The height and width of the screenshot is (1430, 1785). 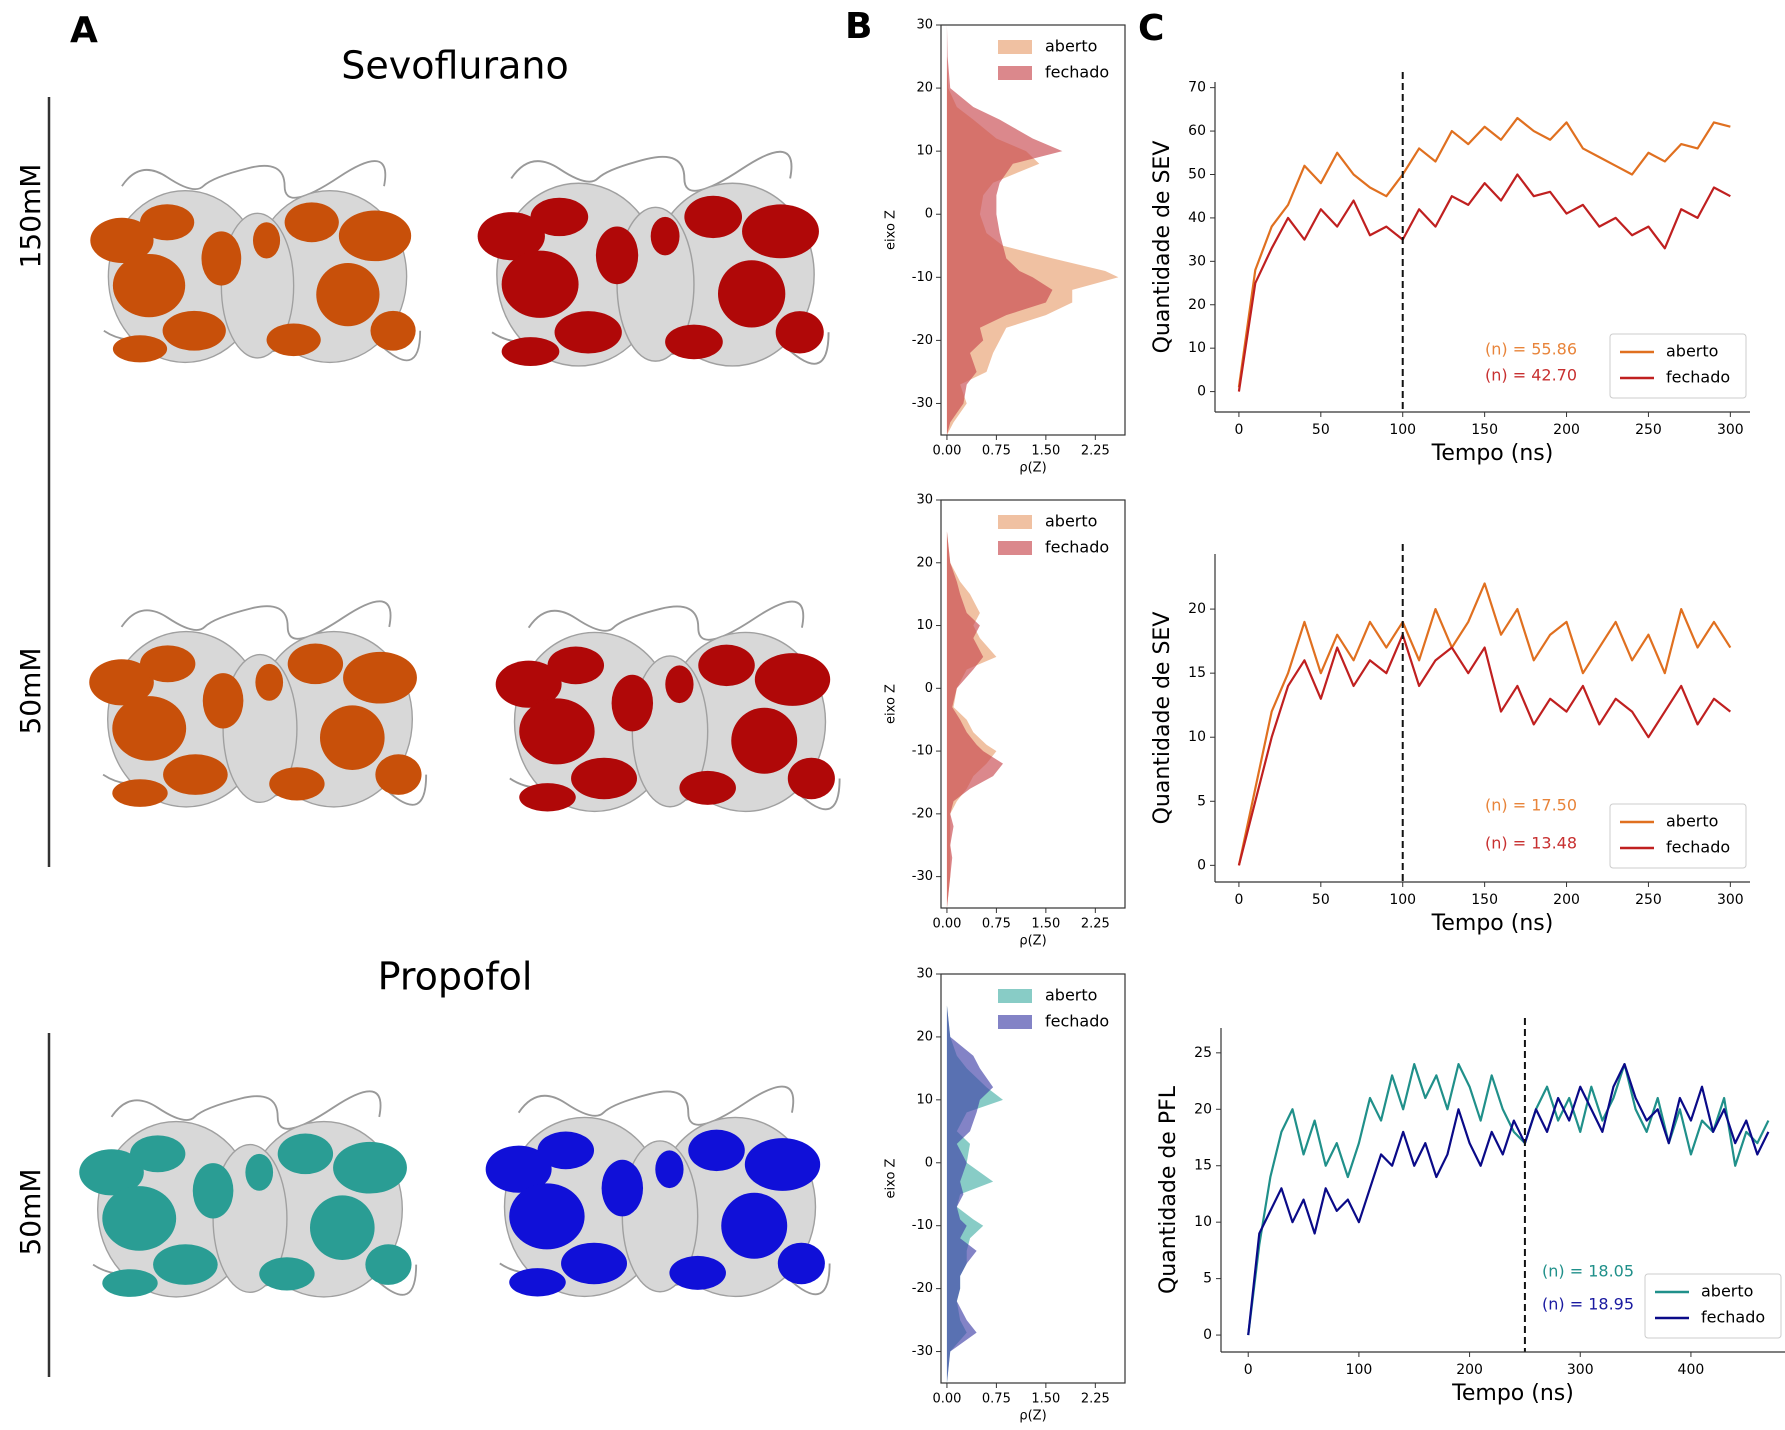 What do you see at coordinates (1588, 1271) in the screenshot?
I see `annotation: (n) = 18.05` at bounding box center [1588, 1271].